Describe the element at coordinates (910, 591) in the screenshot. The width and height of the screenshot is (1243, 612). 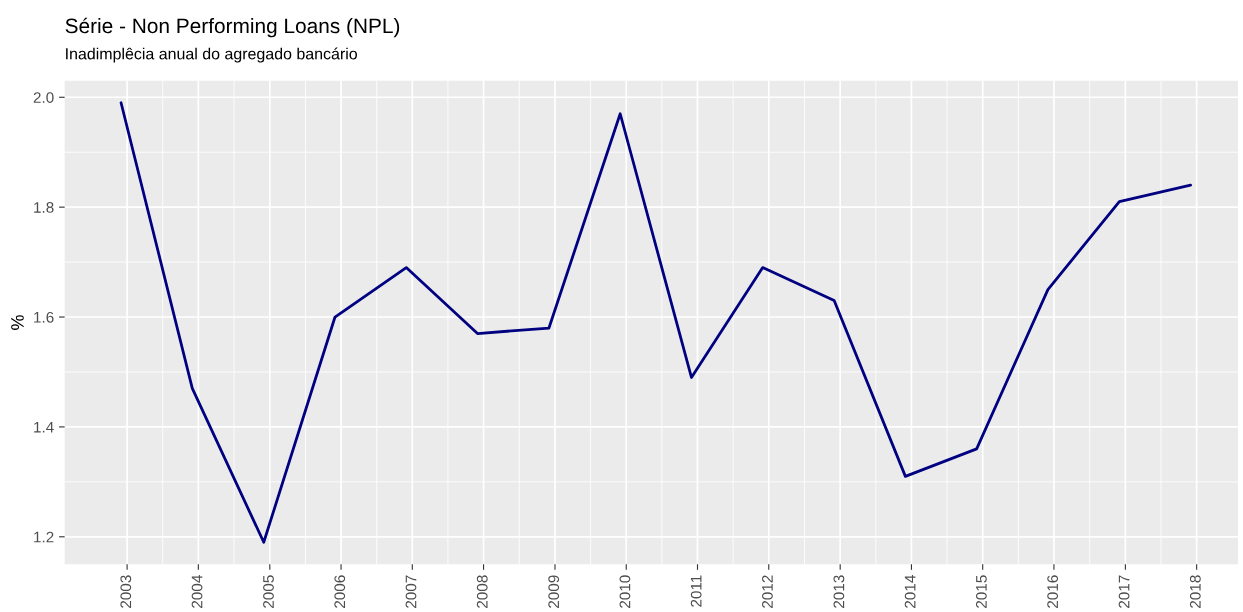
I see `x-tick-label: 2014` at that location.